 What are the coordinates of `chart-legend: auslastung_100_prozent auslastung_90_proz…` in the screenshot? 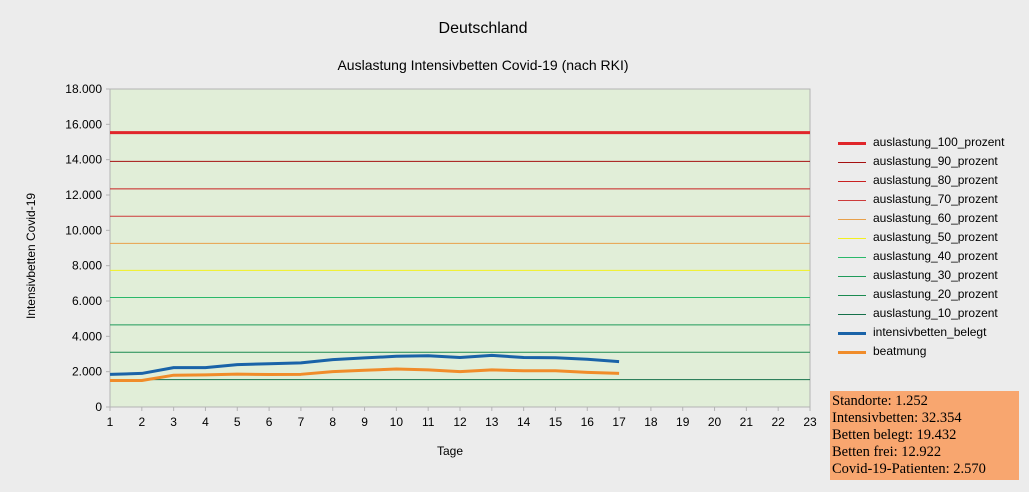 It's located at (933, 248).